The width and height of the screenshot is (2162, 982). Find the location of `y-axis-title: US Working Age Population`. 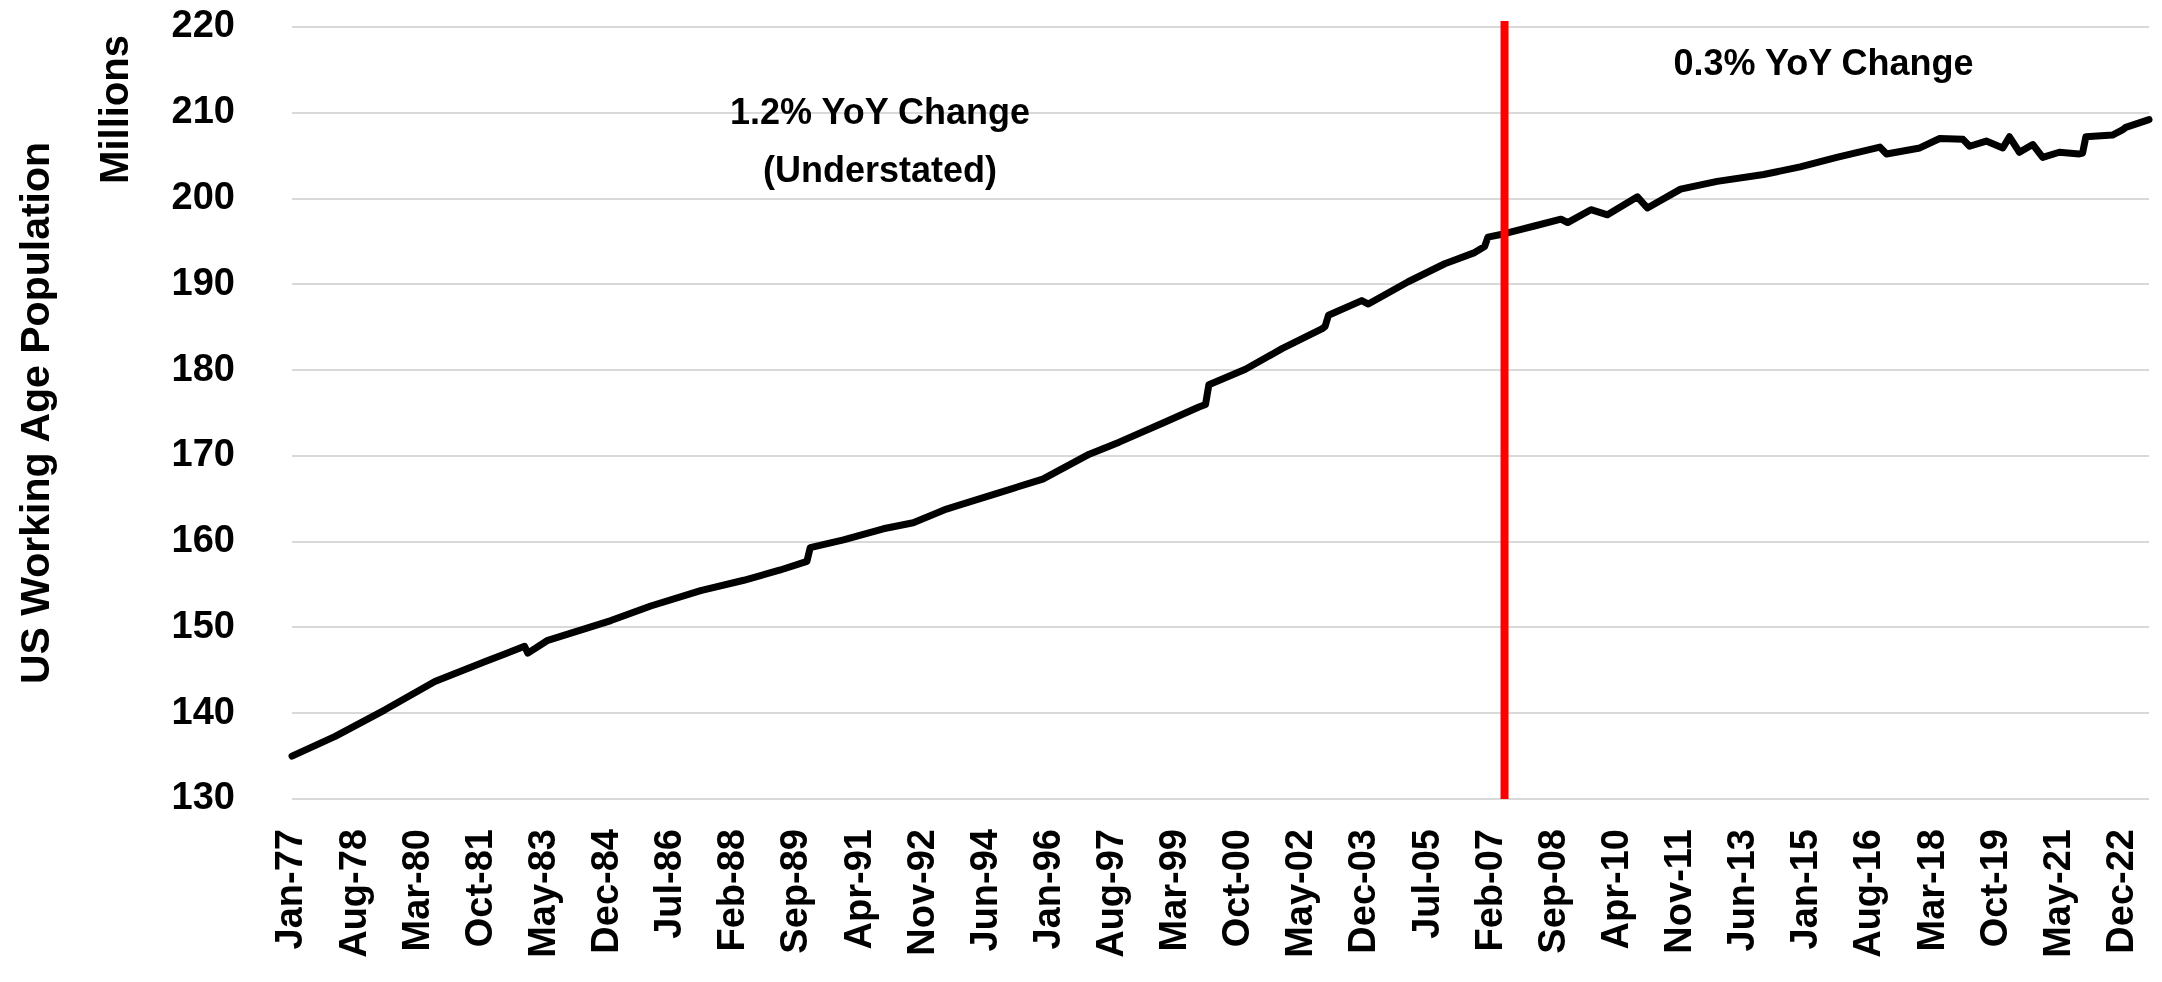

y-axis-title: US Working Age Population is located at coordinates (34, 413).